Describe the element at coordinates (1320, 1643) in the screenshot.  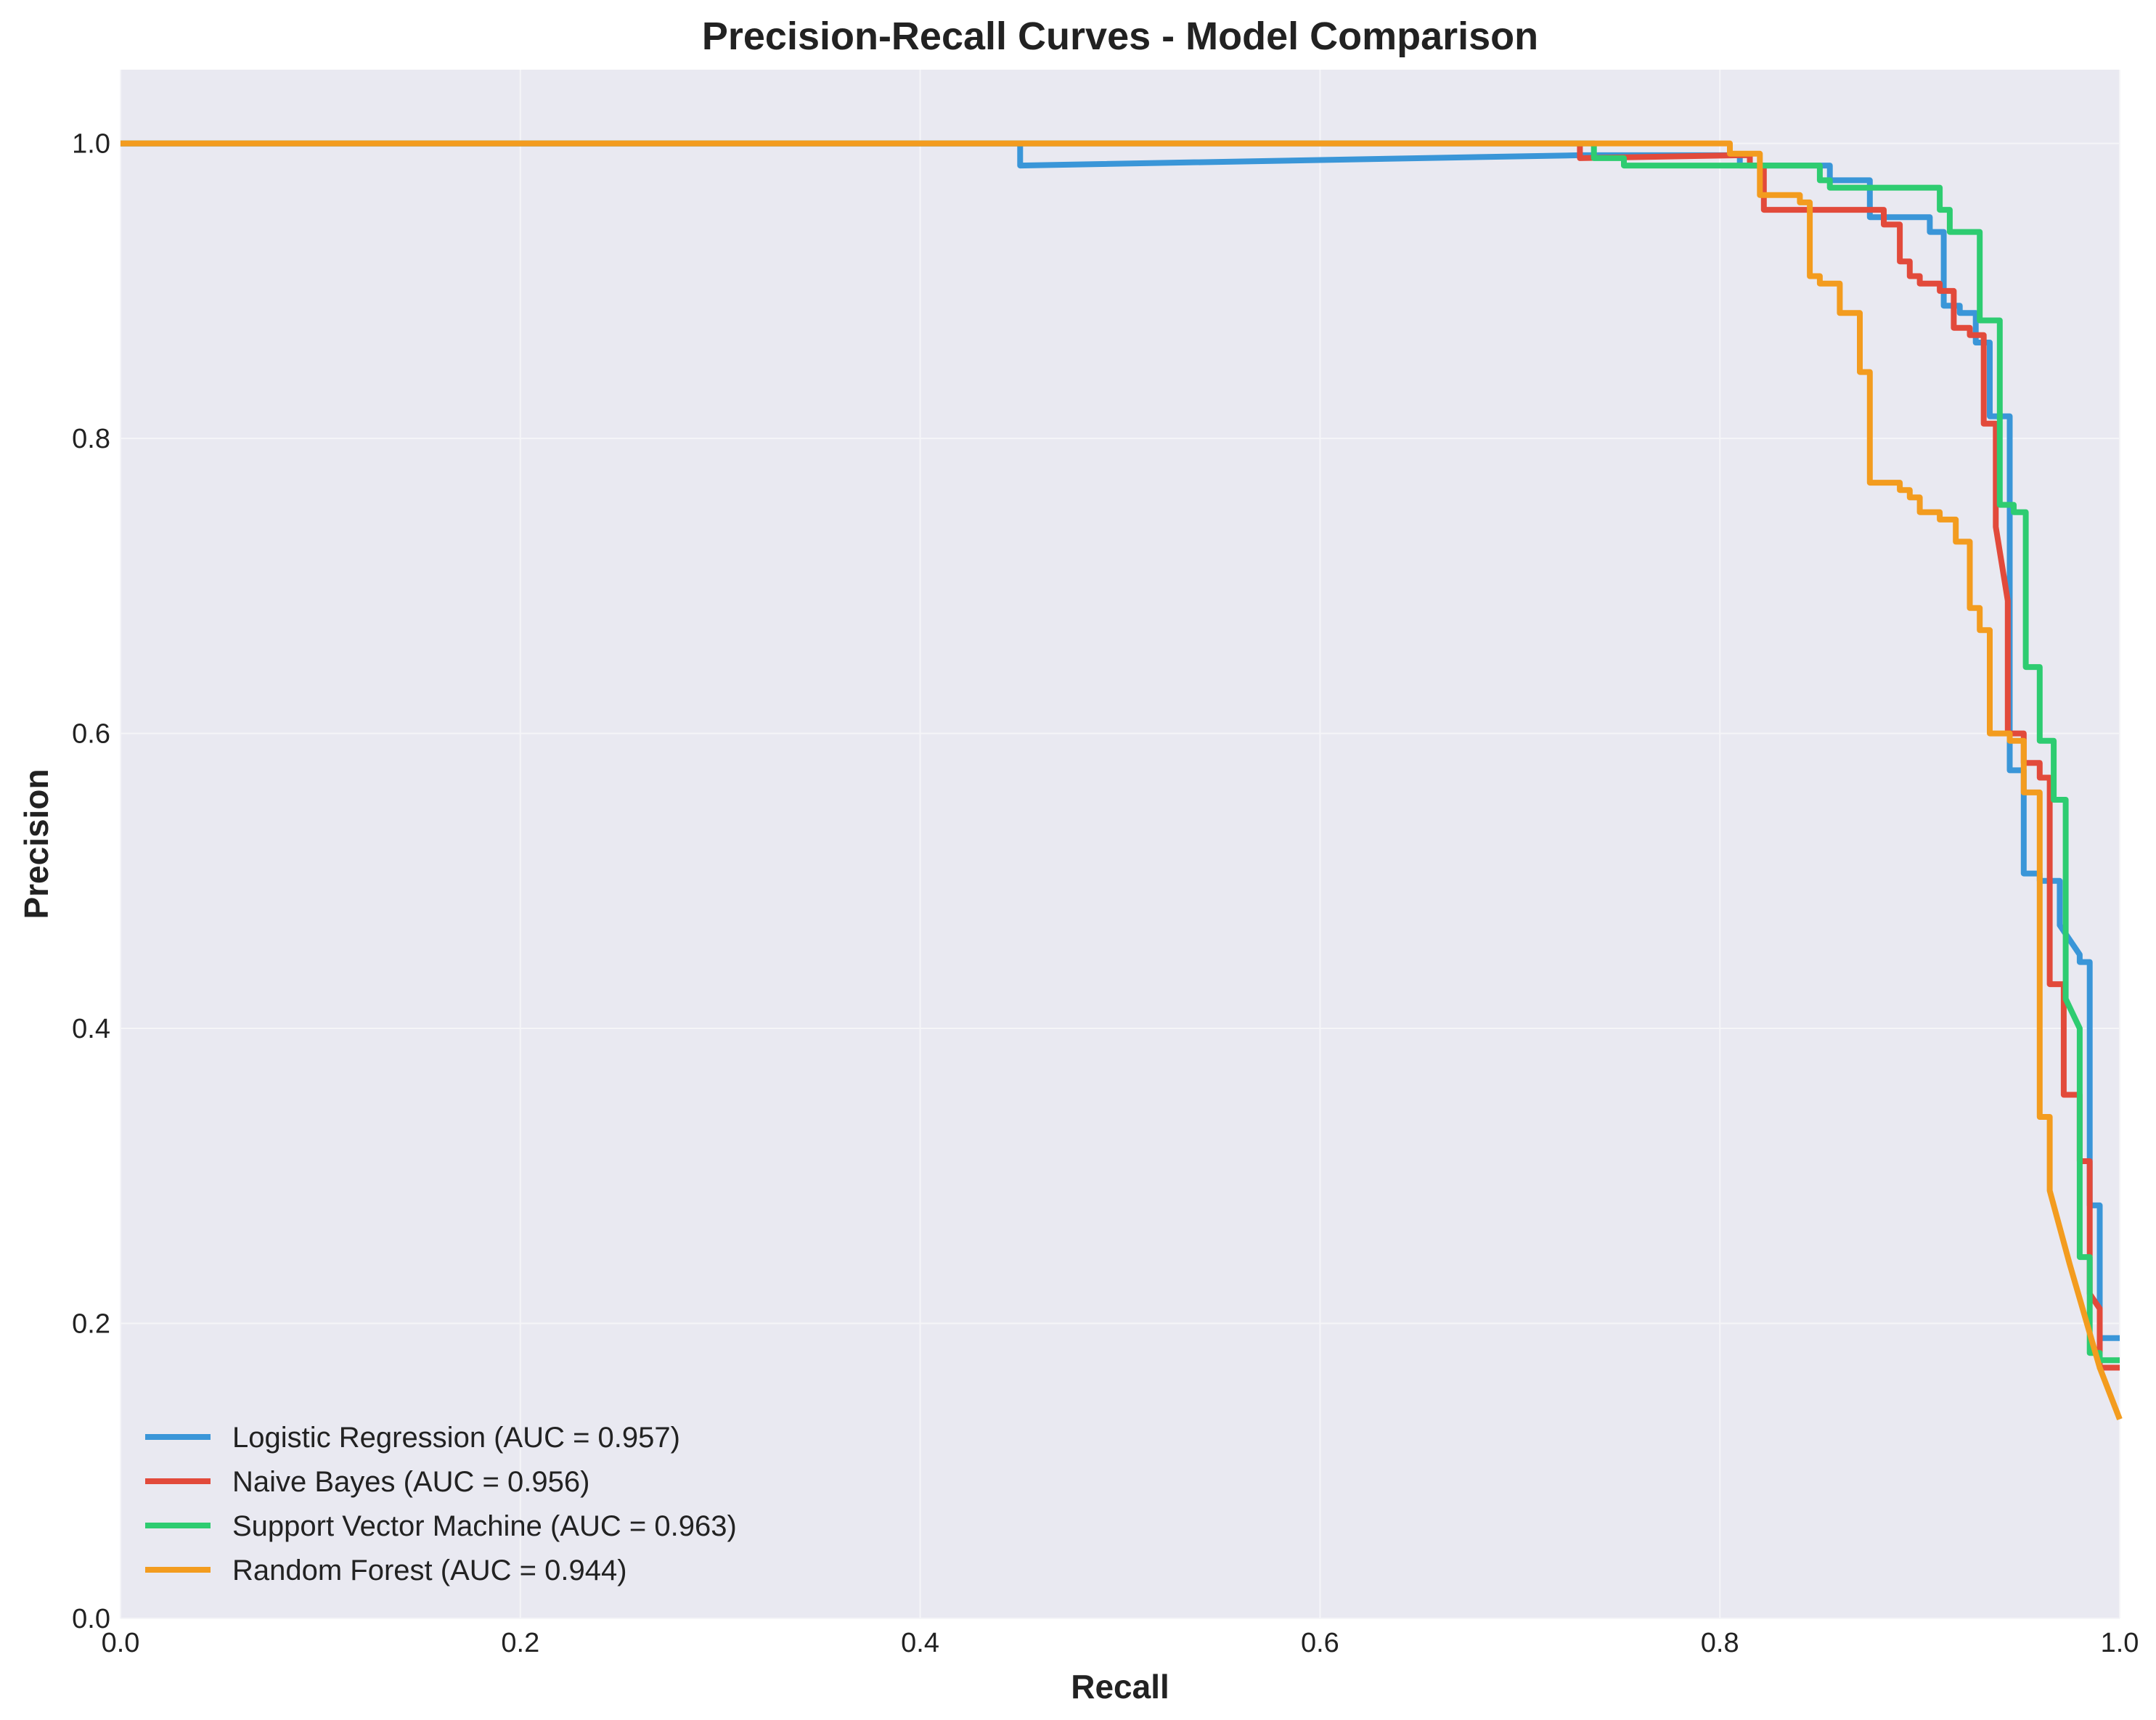
I see `x-tick-label: 0.6` at that location.